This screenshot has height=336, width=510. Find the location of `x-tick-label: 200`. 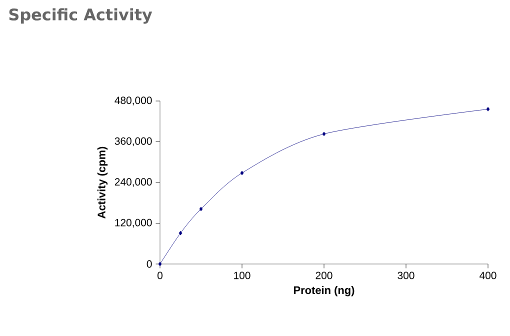

x-tick-label: 200 is located at coordinates (324, 276).